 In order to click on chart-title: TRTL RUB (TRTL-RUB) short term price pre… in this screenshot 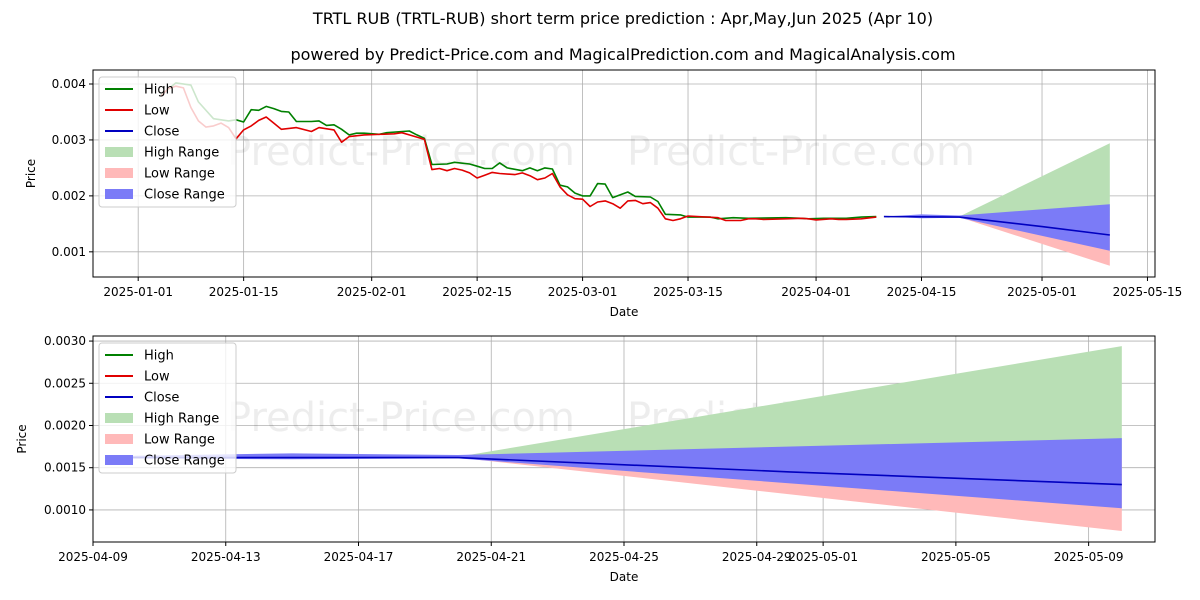, I will do `click(623, 18)`.